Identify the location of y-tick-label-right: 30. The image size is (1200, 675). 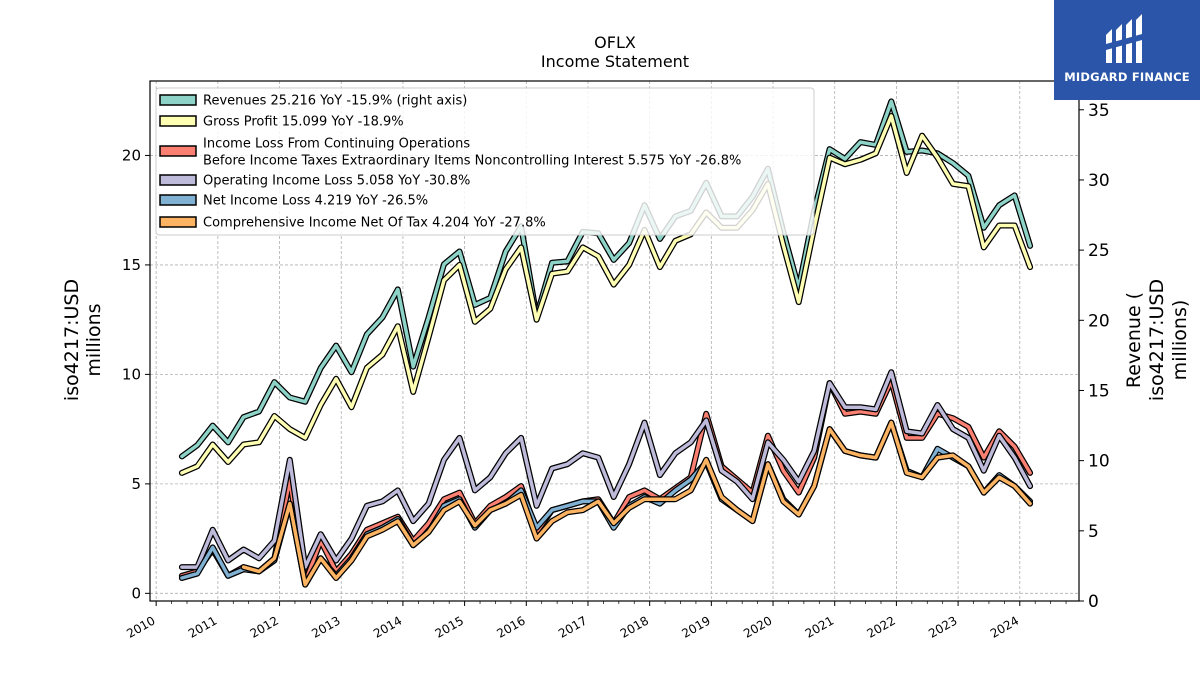
(1099, 181).